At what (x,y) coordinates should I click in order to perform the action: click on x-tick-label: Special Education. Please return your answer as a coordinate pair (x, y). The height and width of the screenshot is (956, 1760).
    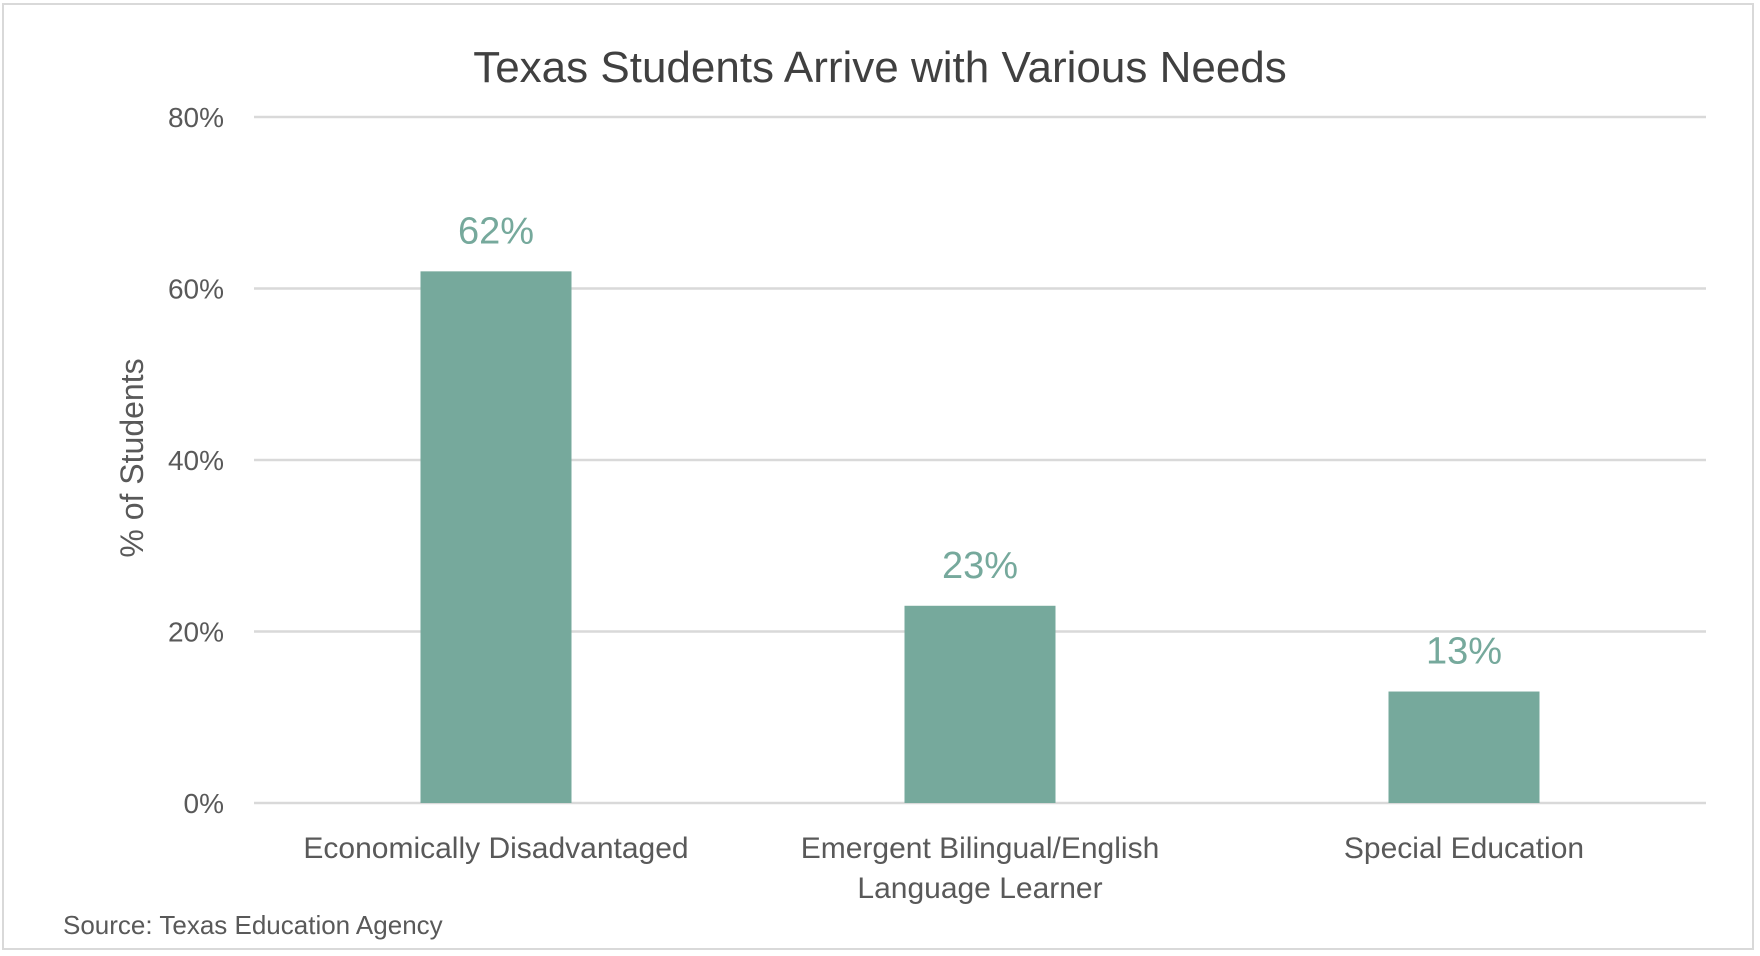
    Looking at the image, I should click on (1464, 848).